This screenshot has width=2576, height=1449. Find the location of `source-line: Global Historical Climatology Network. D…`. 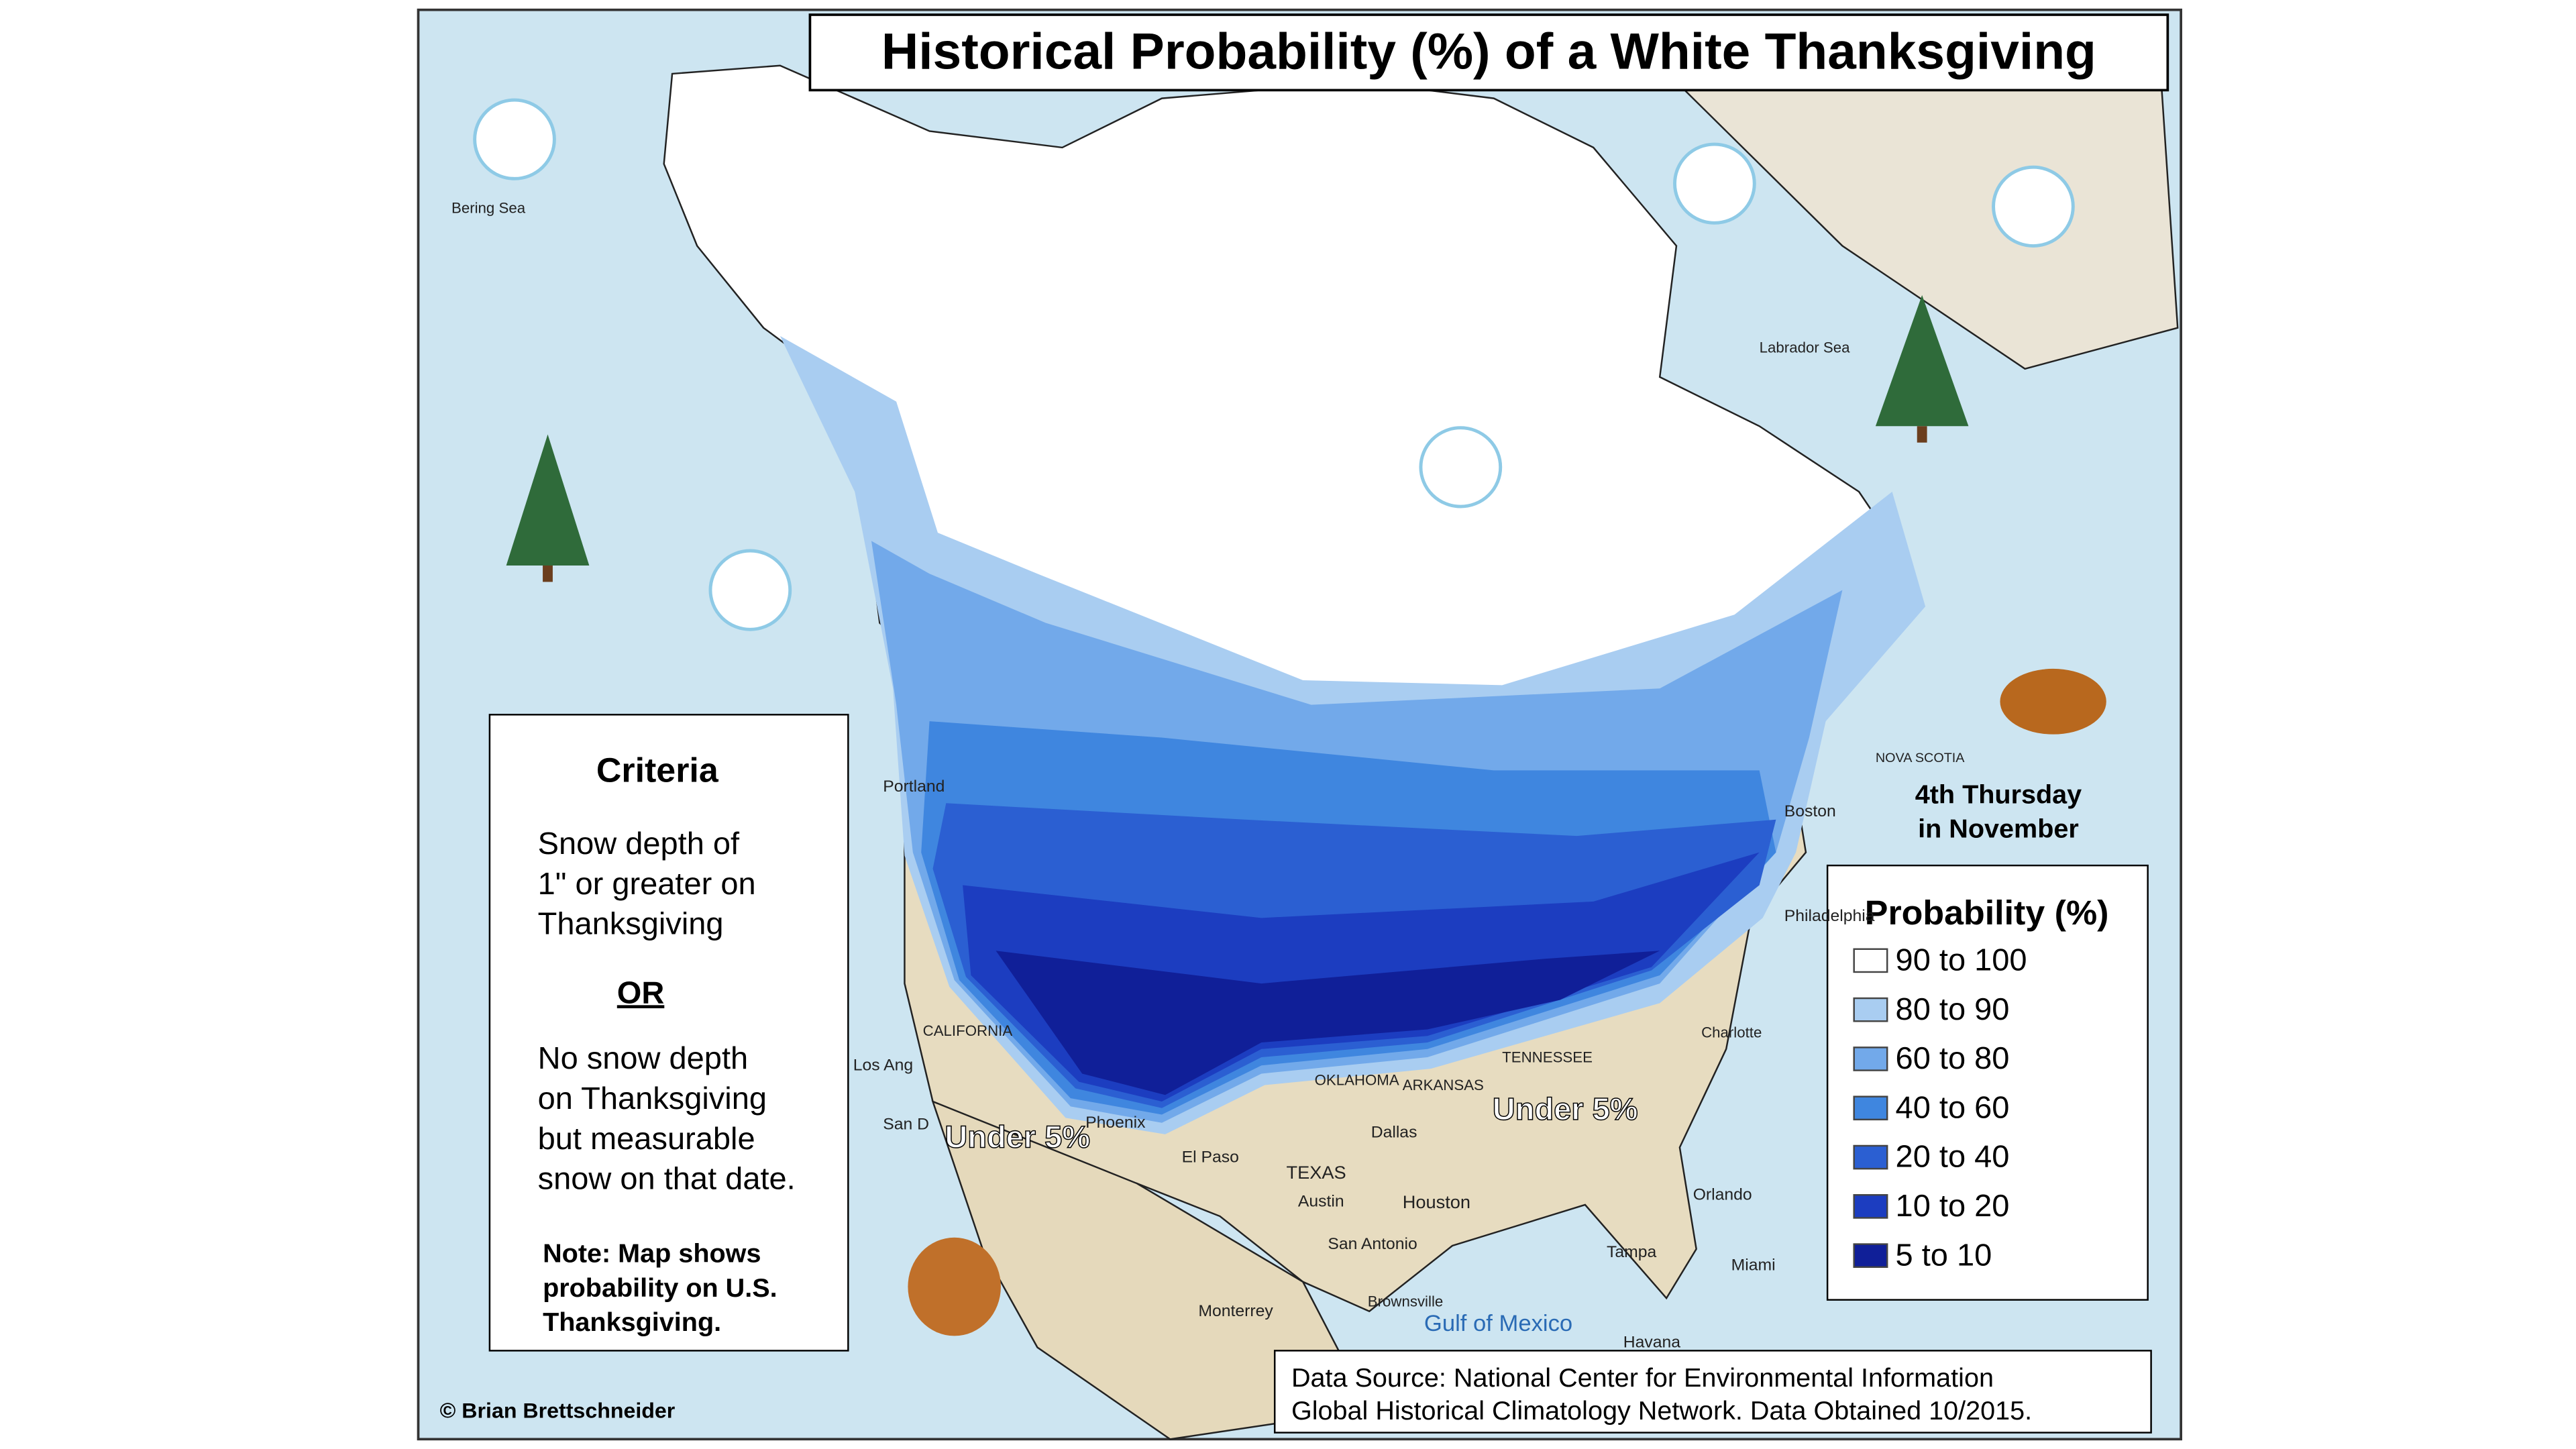

source-line: Global Historical Climatology Network. D… is located at coordinates (1661, 1411).